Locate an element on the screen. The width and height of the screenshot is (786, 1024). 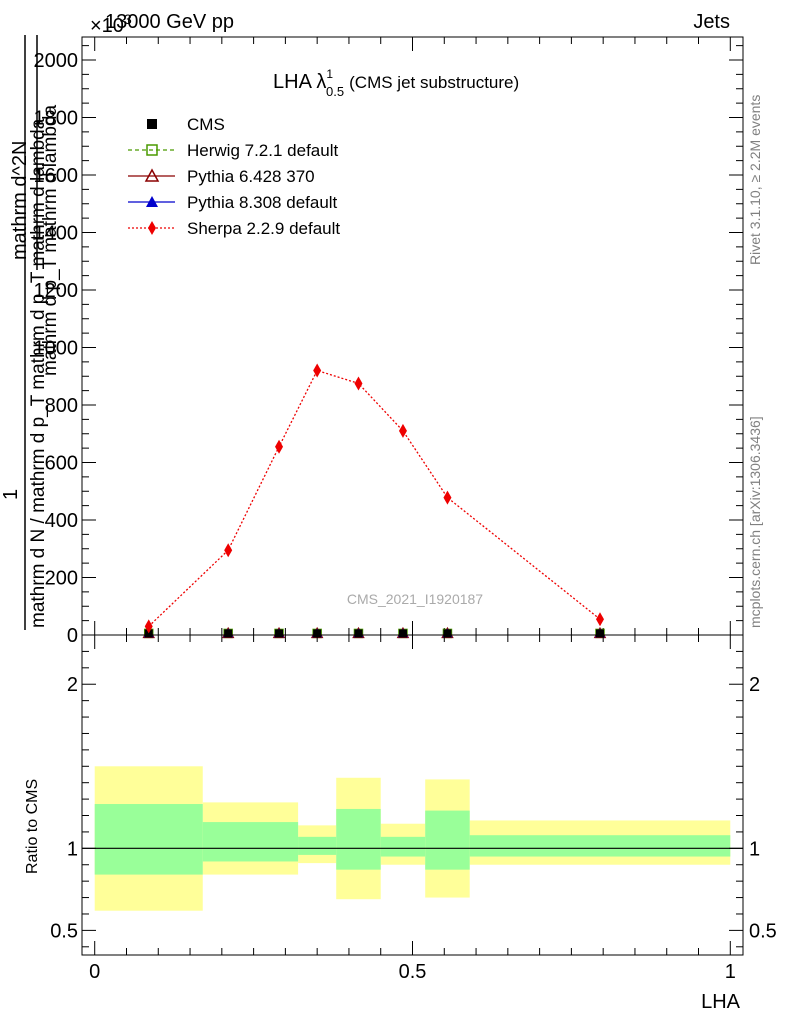
x-tick-label: 0 is located at coordinates (94, 972).